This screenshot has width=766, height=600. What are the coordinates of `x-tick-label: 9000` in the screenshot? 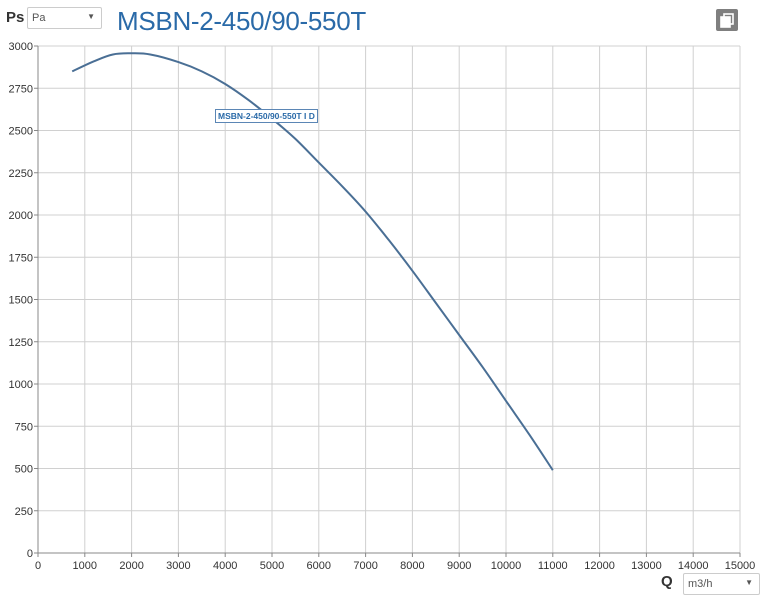 It's located at (459, 566).